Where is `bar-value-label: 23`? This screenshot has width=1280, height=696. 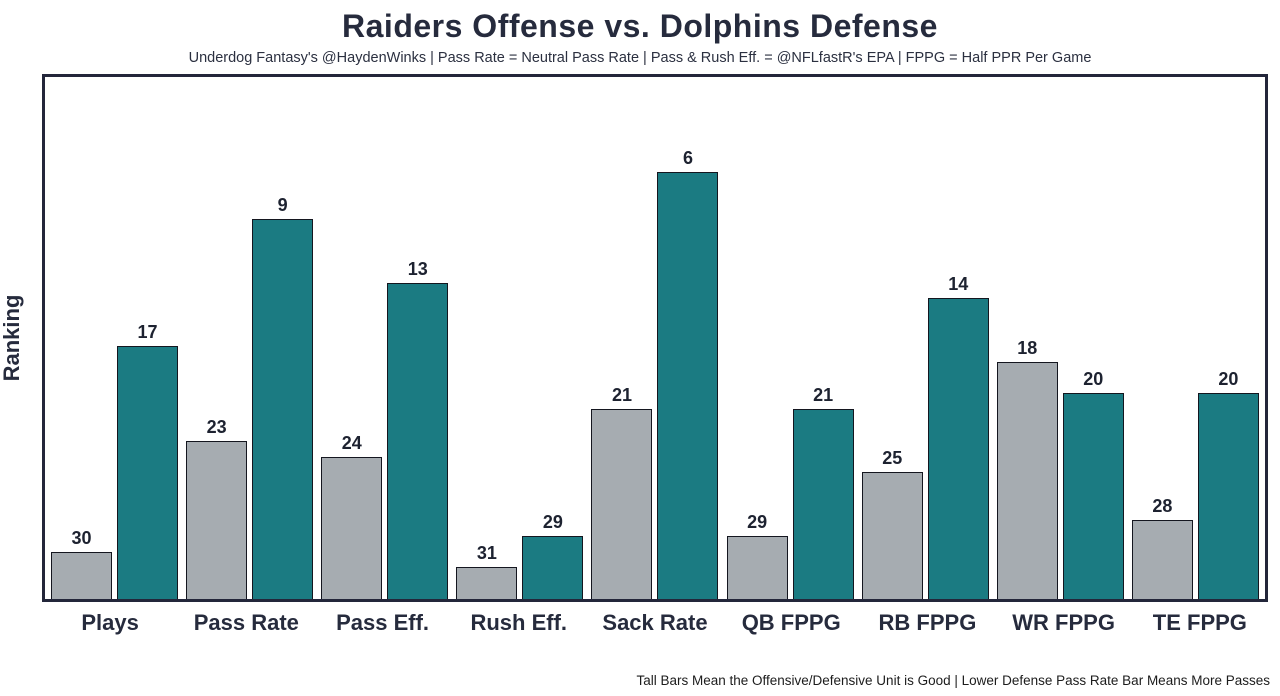
bar-value-label: 23 is located at coordinates (216, 426).